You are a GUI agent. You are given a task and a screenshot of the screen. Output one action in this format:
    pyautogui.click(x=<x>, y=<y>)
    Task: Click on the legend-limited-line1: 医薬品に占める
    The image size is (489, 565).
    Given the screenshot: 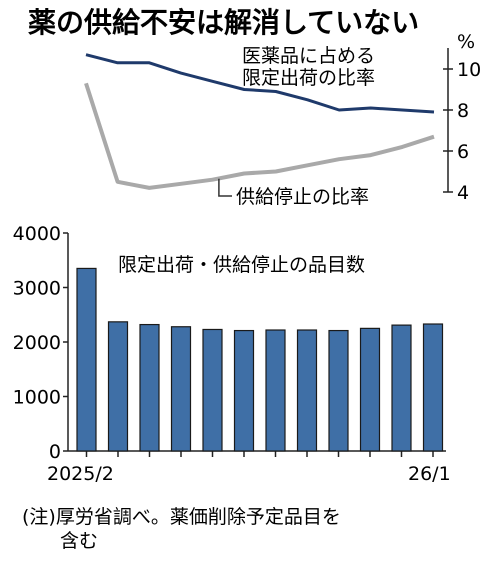 What is the action you would take?
    pyautogui.click(x=308, y=56)
    